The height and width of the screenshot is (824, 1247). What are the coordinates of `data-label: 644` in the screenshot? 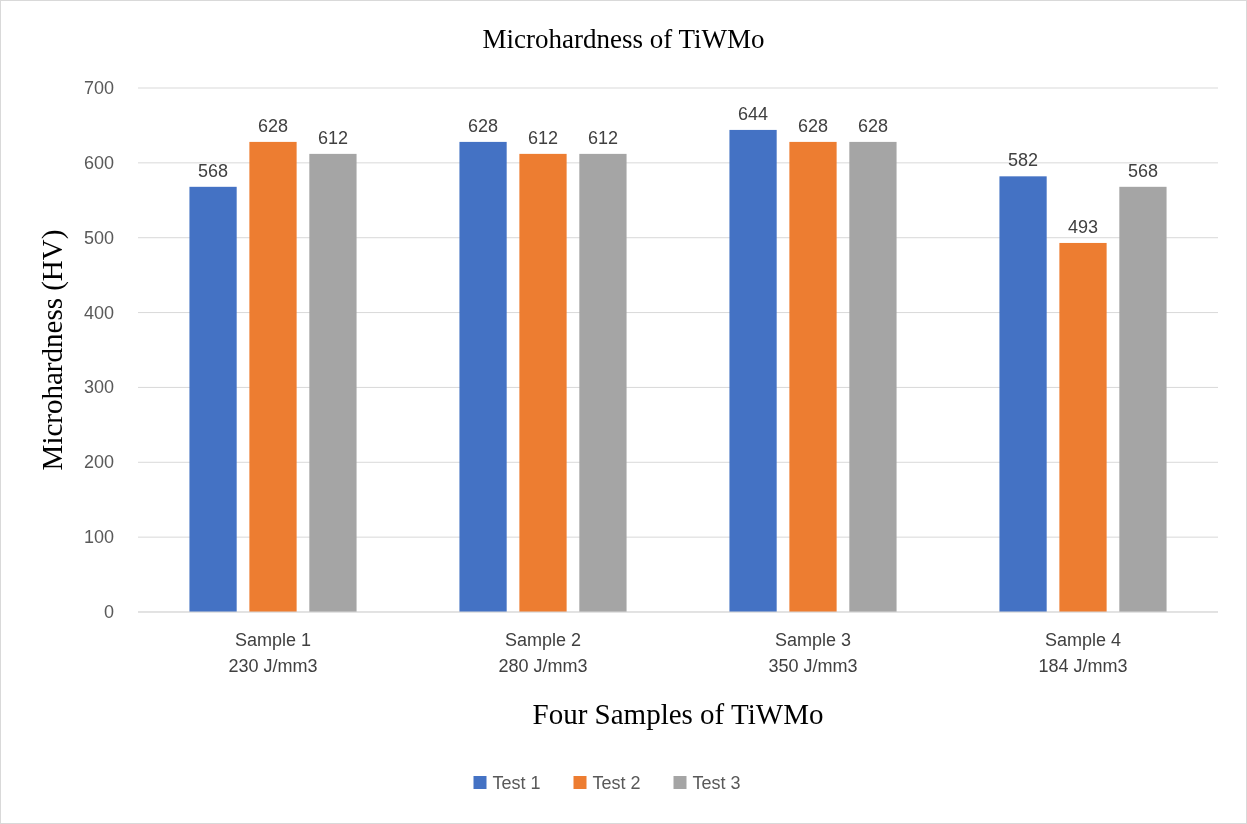 It's located at (753, 113).